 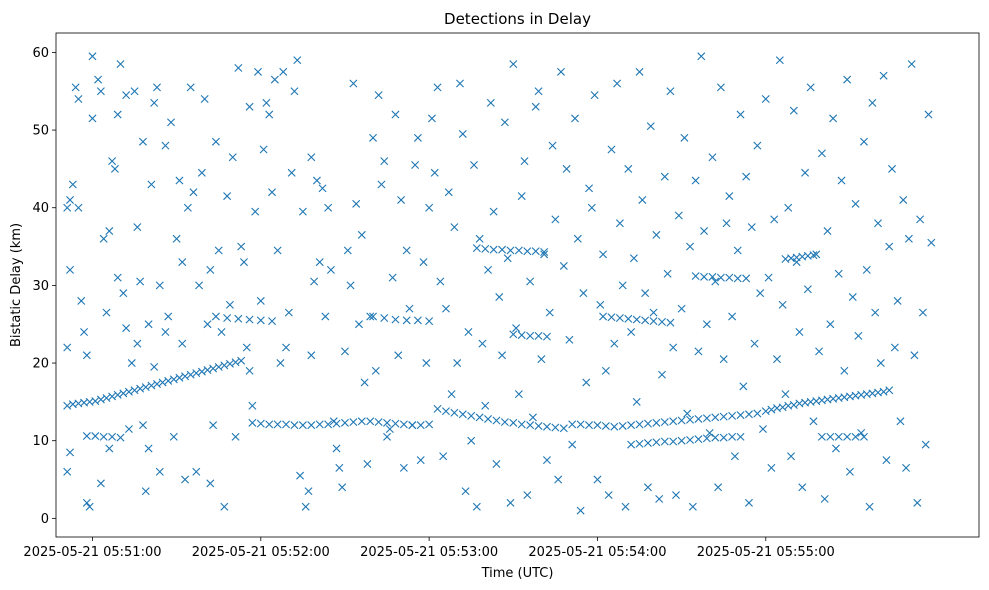 I want to click on y-tick-label: 30, so click(x=40, y=286).